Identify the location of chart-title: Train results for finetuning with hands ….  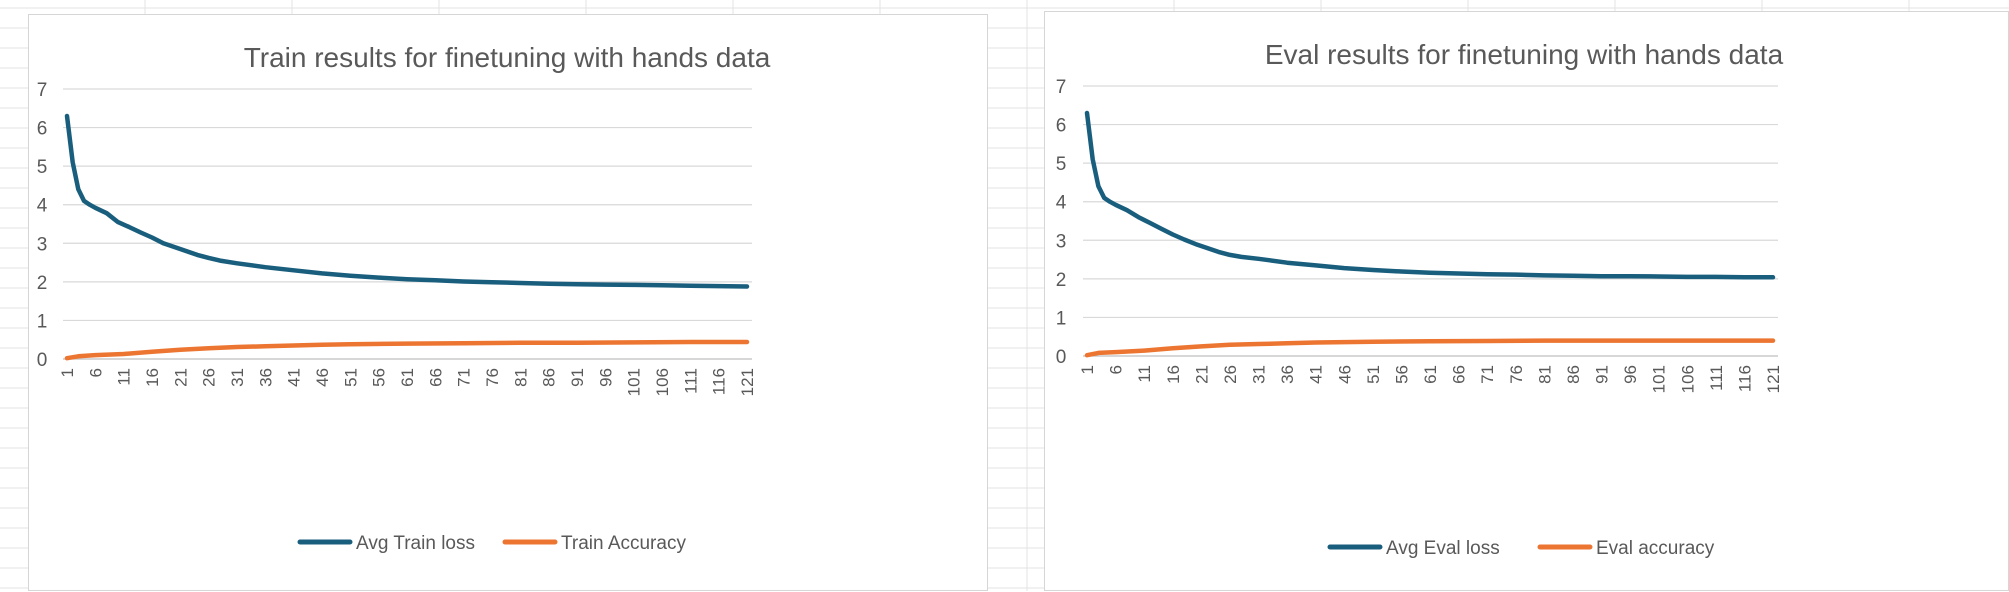
(507, 57).